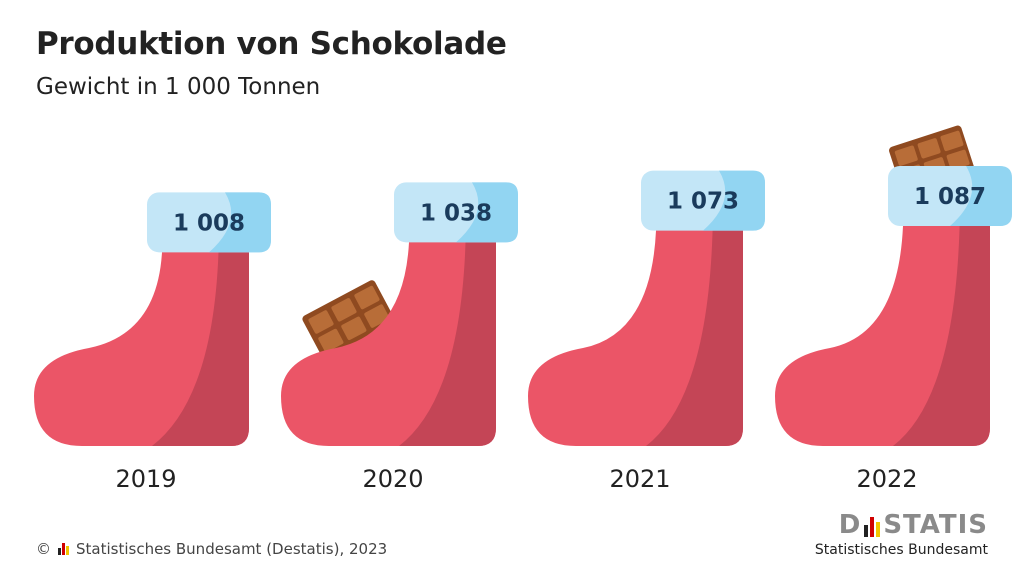  I want to click on category-label: 2021, so click(639, 479).